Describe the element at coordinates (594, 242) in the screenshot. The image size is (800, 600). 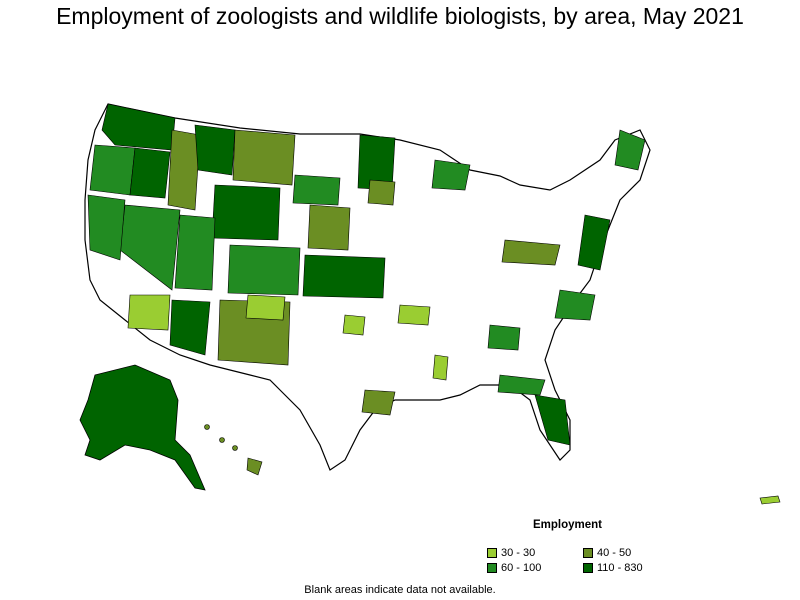
I see `region-northeast-corridor` at that location.